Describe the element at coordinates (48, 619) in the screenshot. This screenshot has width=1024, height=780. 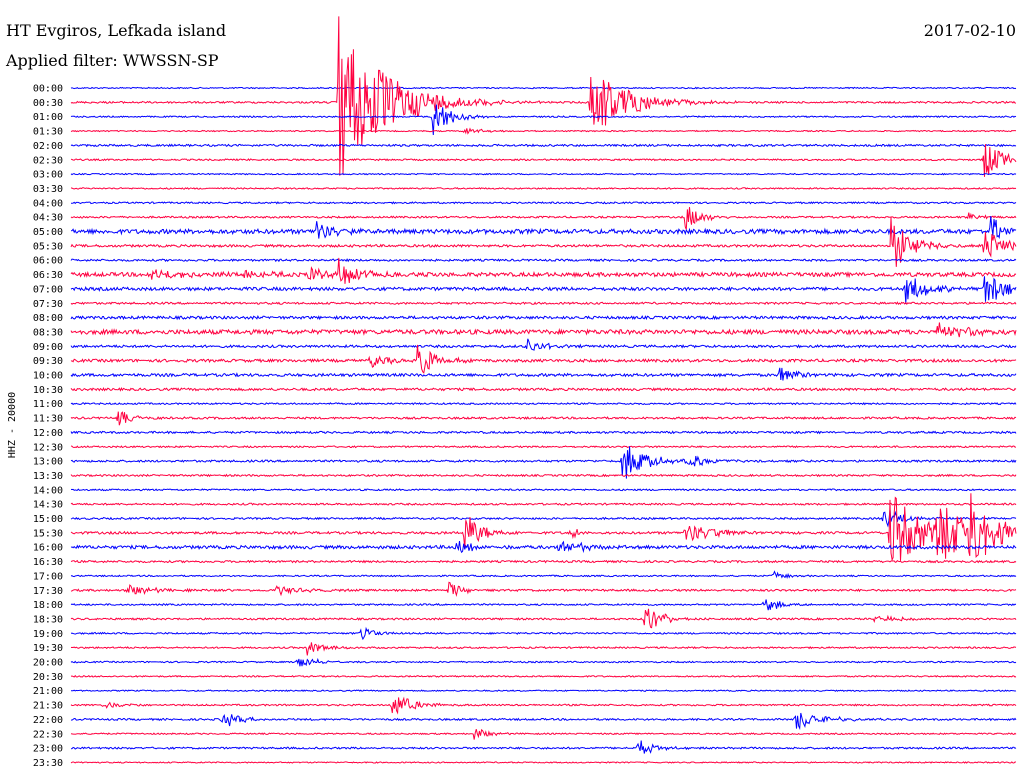
I see `tick-label-1830: 18:30` at that location.